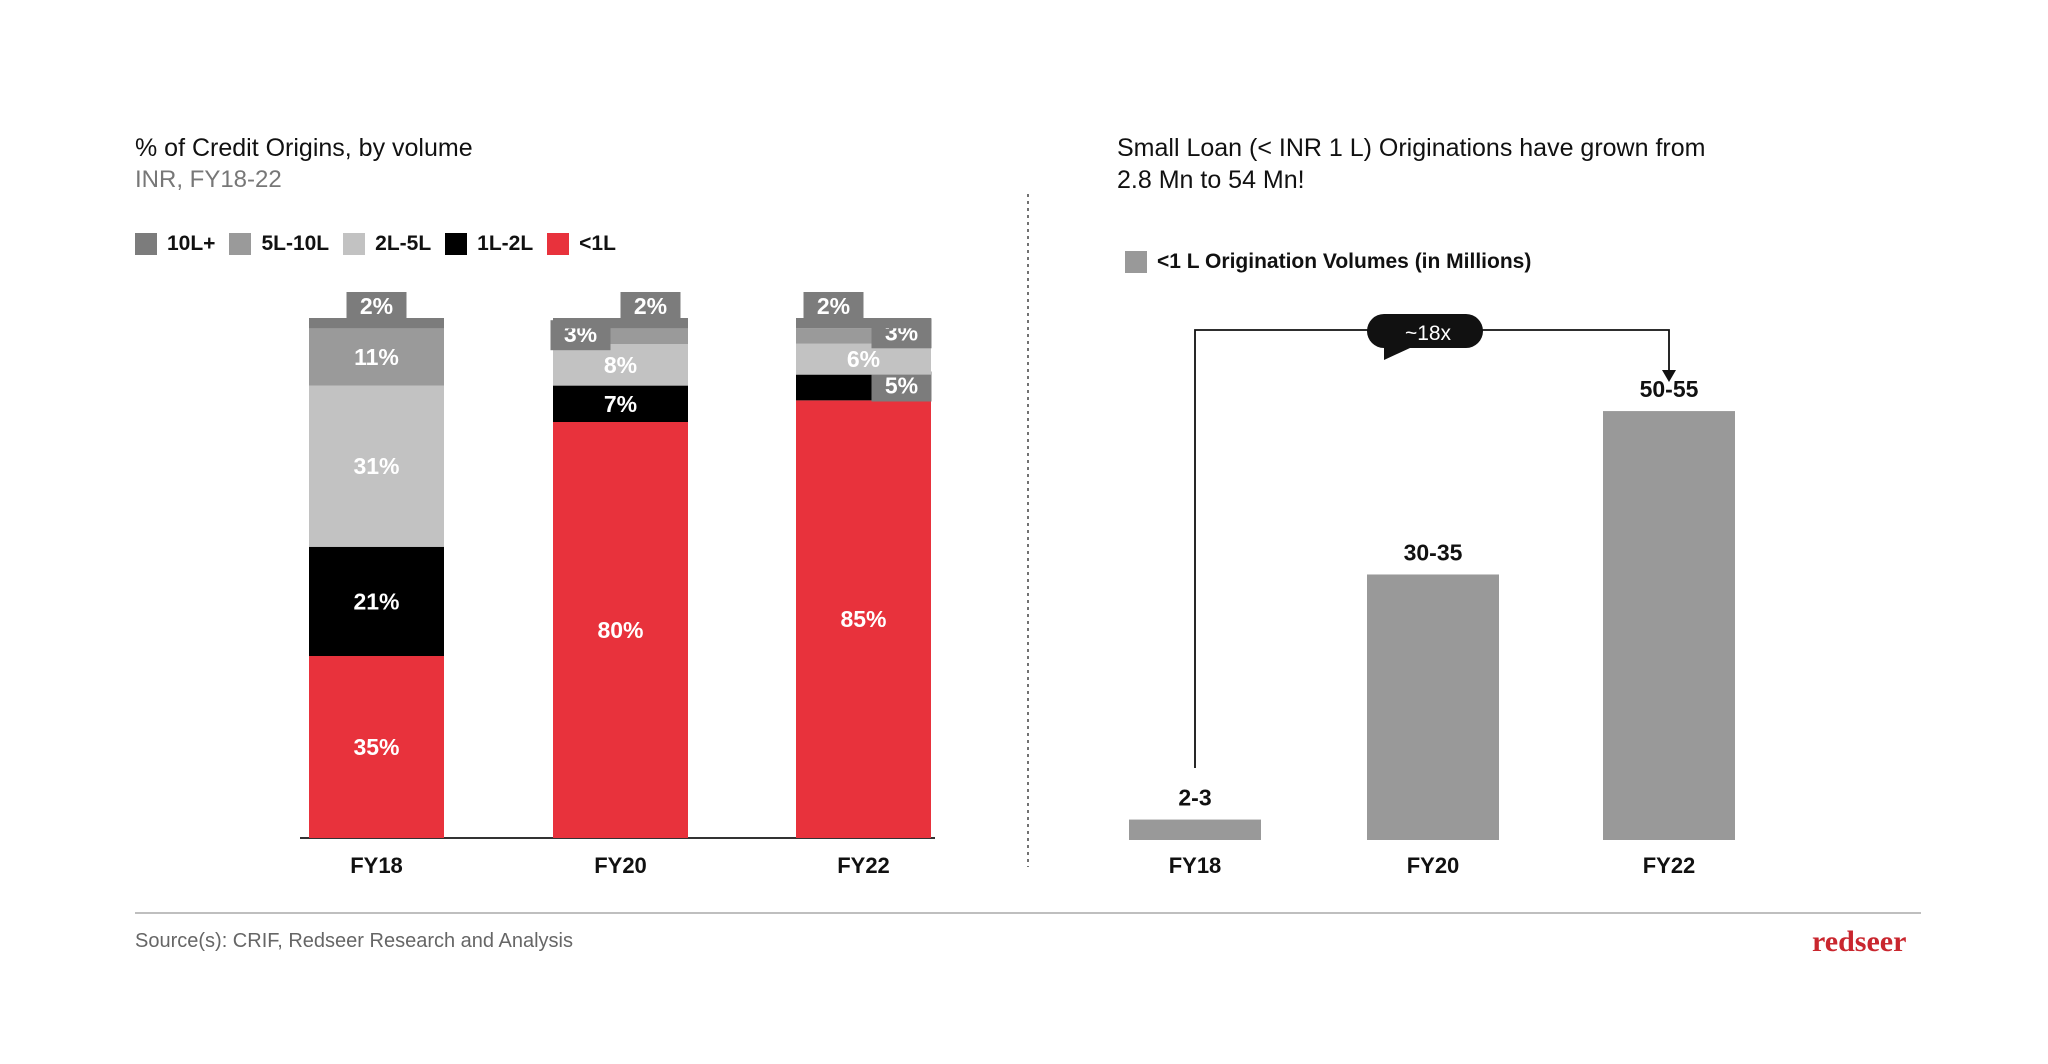 The image size is (2048, 1064). I want to click on segment-label: 21%, so click(376, 601).